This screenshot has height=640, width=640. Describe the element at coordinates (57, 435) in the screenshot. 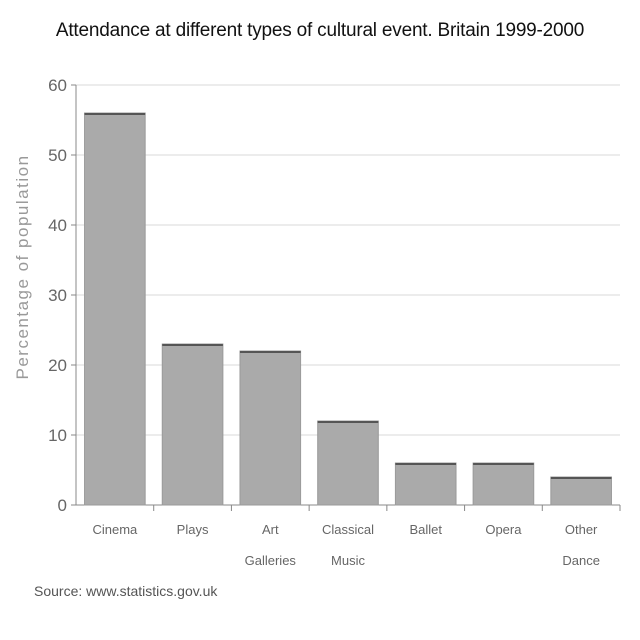

I see `y-tick-label: 10` at that location.